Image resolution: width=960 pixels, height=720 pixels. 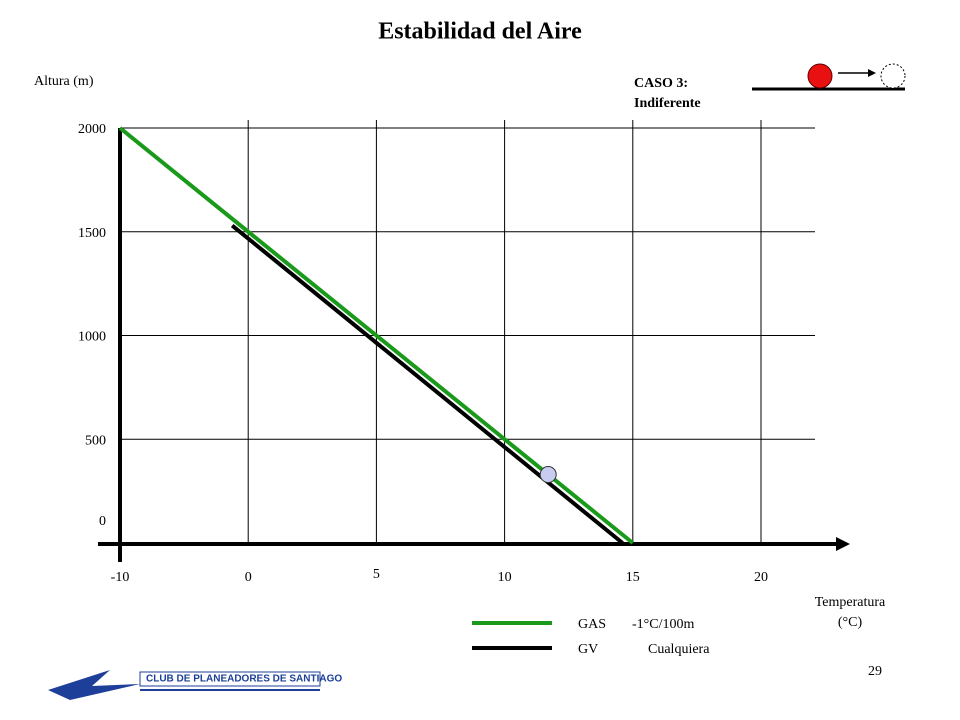 I want to click on case-icon, so click(x=829, y=77).